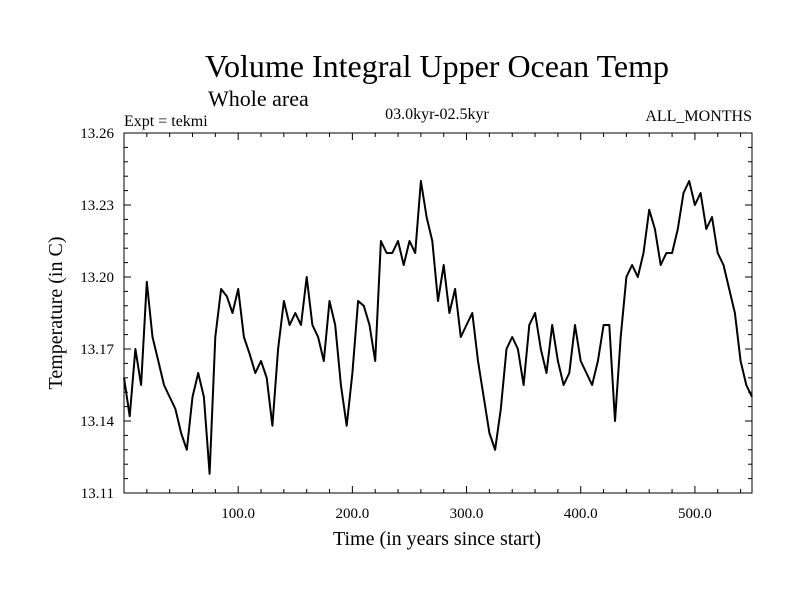  Describe the element at coordinates (352, 514) in the screenshot. I see `x-tick-label: 200.0` at that location.